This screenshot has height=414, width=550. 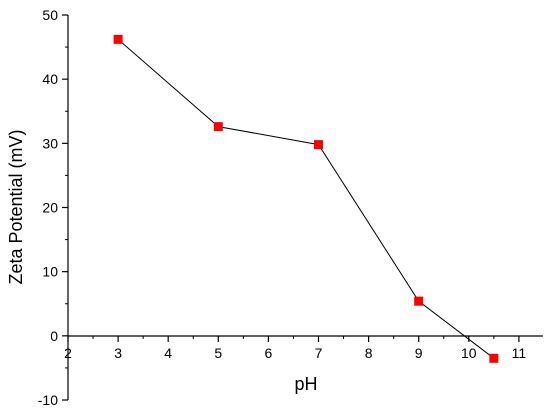 I want to click on y-tick-label: 20, so click(x=50, y=208).